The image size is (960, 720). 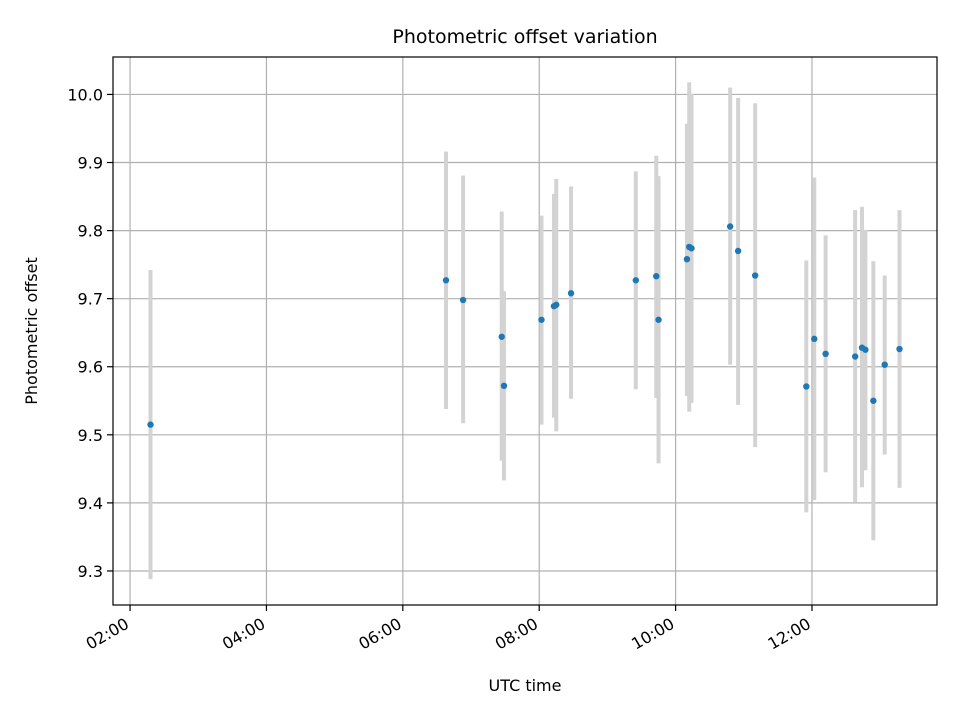 What do you see at coordinates (90, 435) in the screenshot?
I see `y-tick-label: 9.5` at bounding box center [90, 435].